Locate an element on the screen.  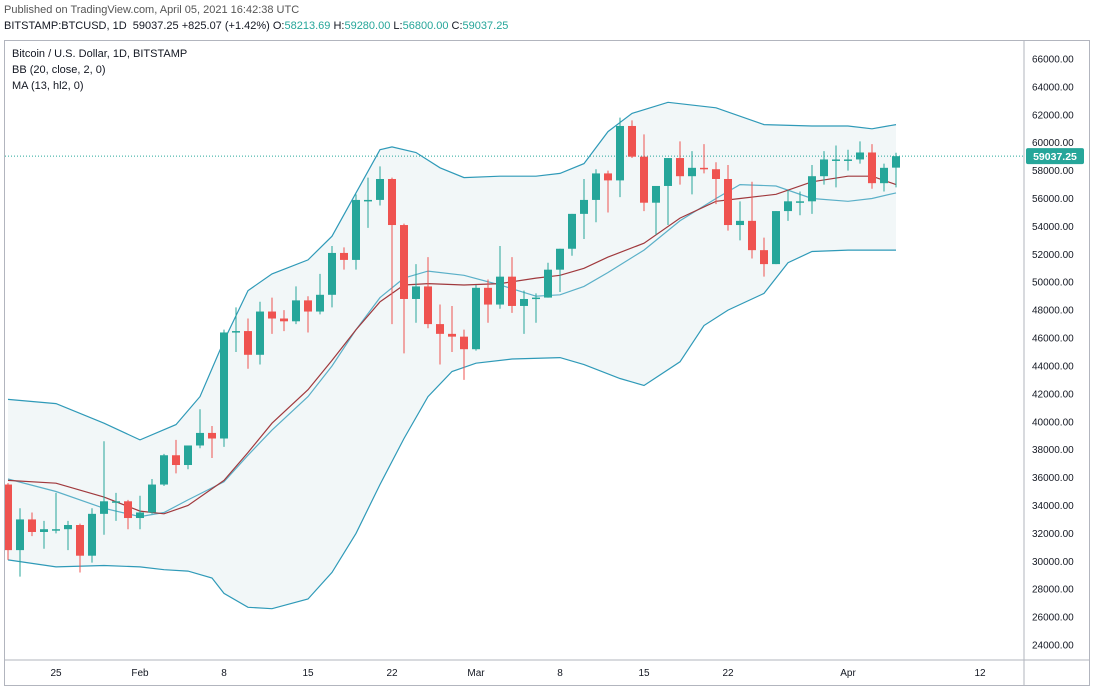
legend-ma: MA (13, hl2, 0) is located at coordinates (48, 86).